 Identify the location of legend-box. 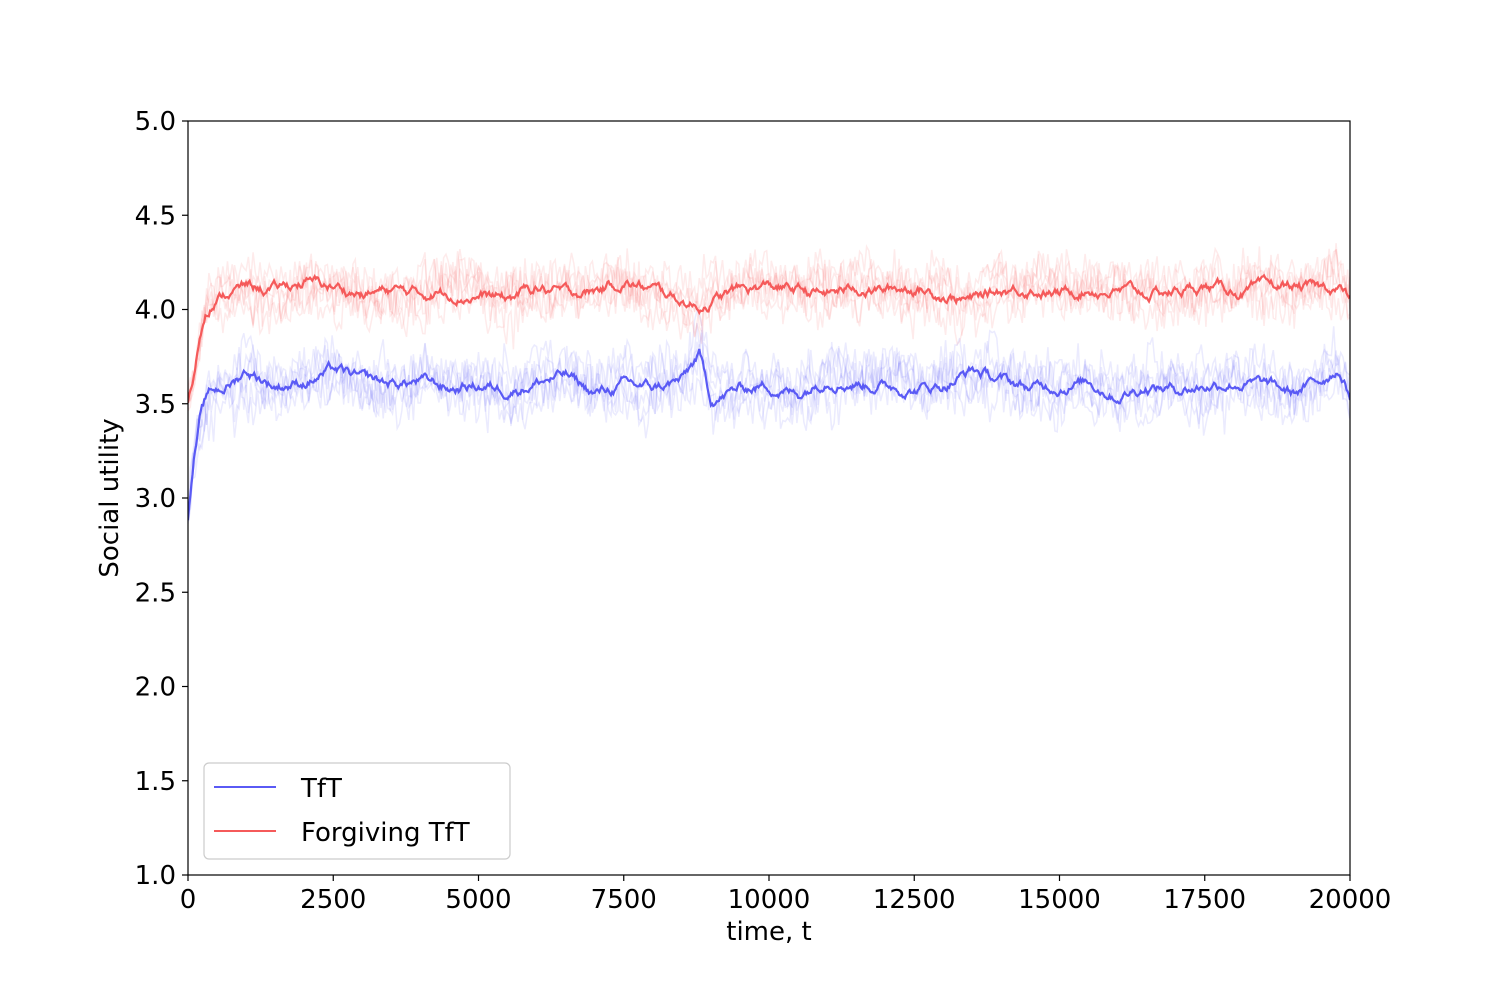
(357, 811).